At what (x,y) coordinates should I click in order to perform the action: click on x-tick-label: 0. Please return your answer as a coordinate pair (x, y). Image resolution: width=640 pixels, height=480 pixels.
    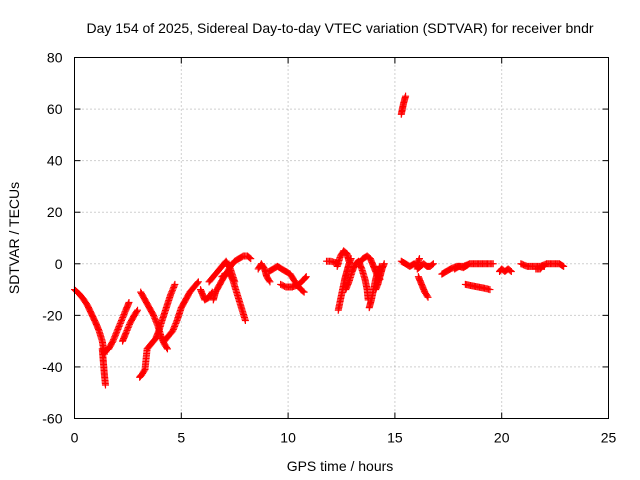
    Looking at the image, I should click on (75, 438).